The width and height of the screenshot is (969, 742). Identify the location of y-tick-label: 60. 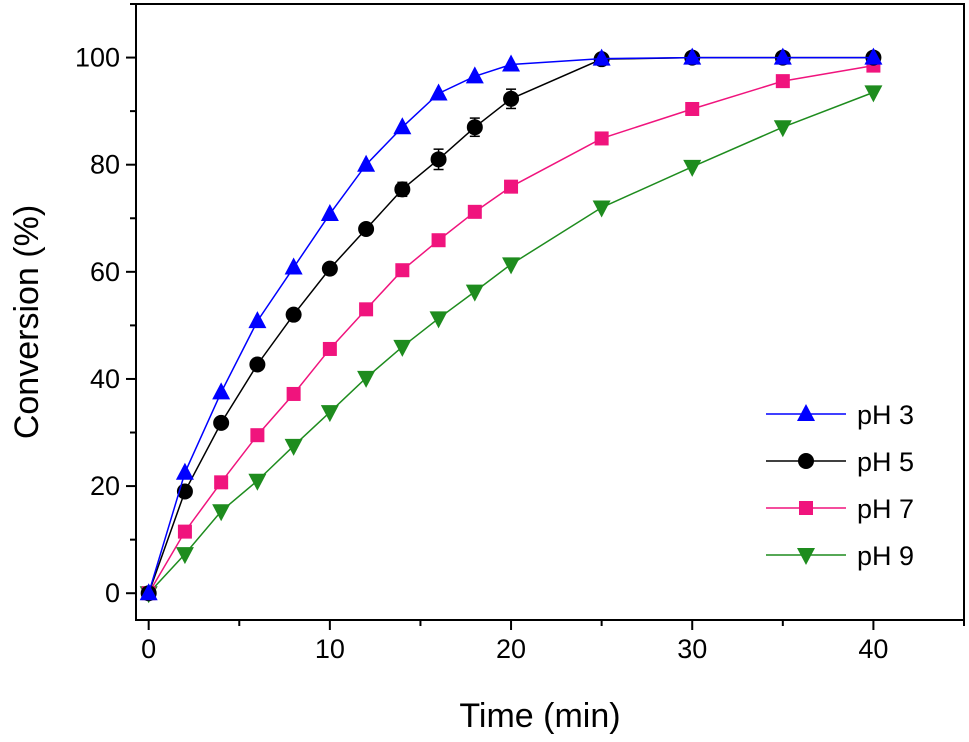
(105, 272).